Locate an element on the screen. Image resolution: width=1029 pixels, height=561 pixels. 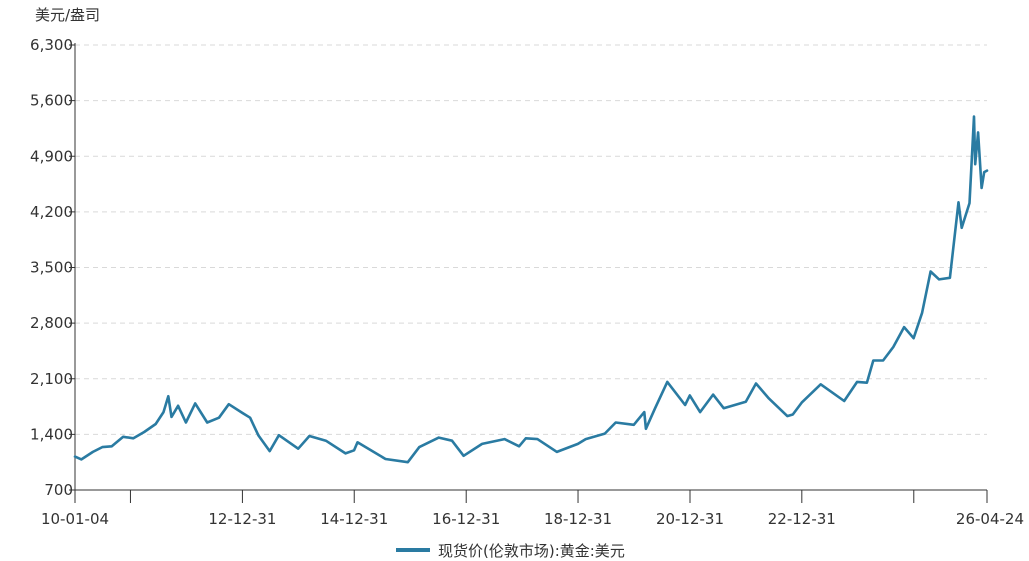
x-tick-label: 22-12-31 is located at coordinates (802, 519).